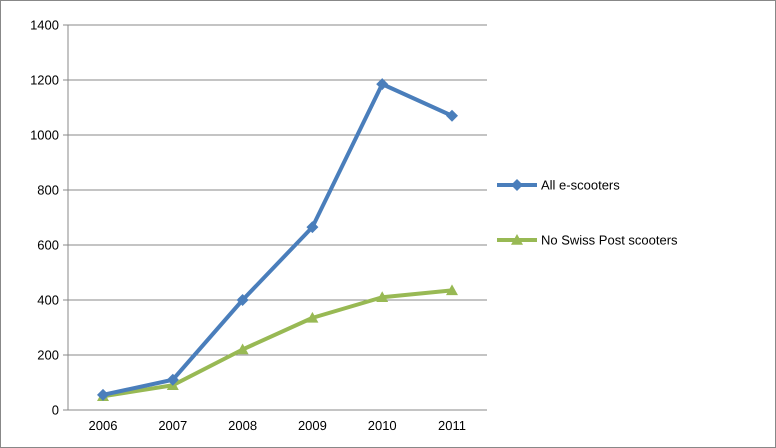  Describe the element at coordinates (103, 425) in the screenshot. I see `x-tick-label: 2006` at that location.